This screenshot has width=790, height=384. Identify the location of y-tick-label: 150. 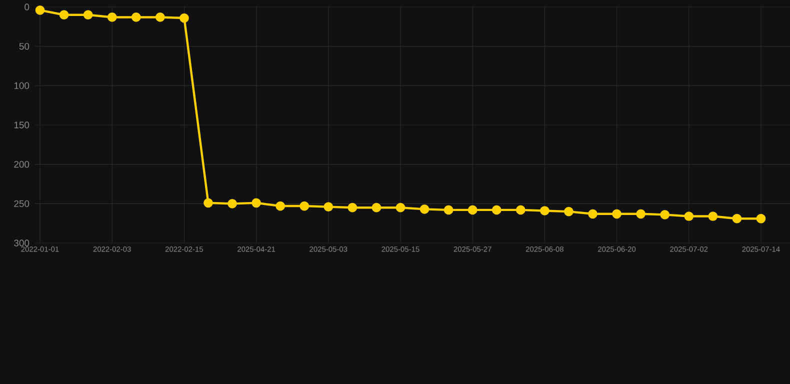
(22, 125).